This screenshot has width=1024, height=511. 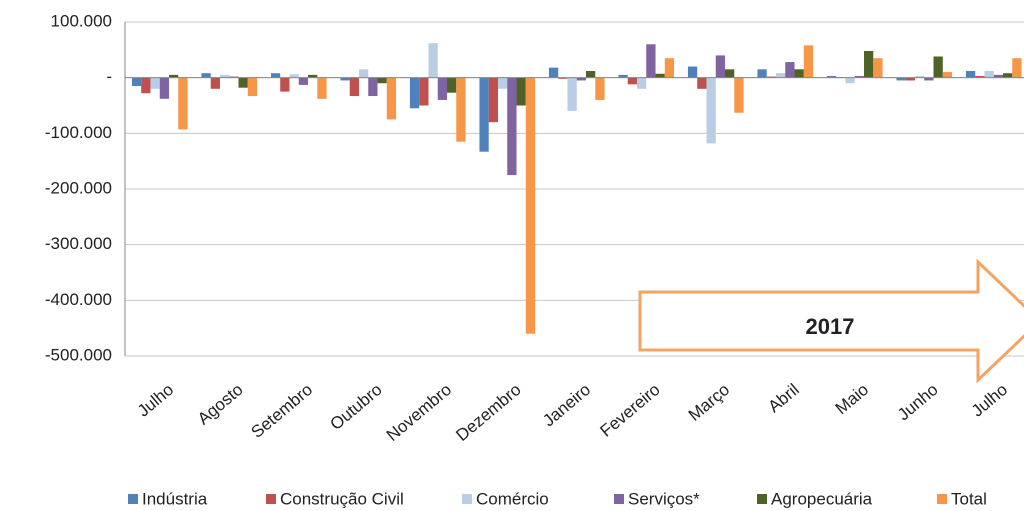 I want to click on x-tick-label: Junho, so click(x=918, y=402).